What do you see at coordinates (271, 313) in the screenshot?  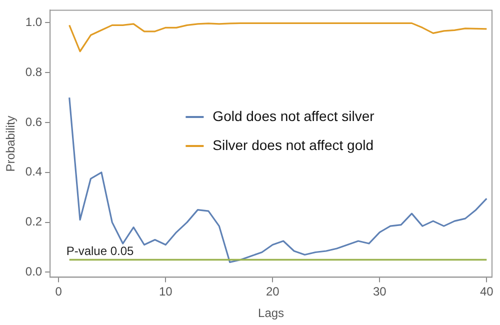 I see `x-axis-title: Lags` at bounding box center [271, 313].